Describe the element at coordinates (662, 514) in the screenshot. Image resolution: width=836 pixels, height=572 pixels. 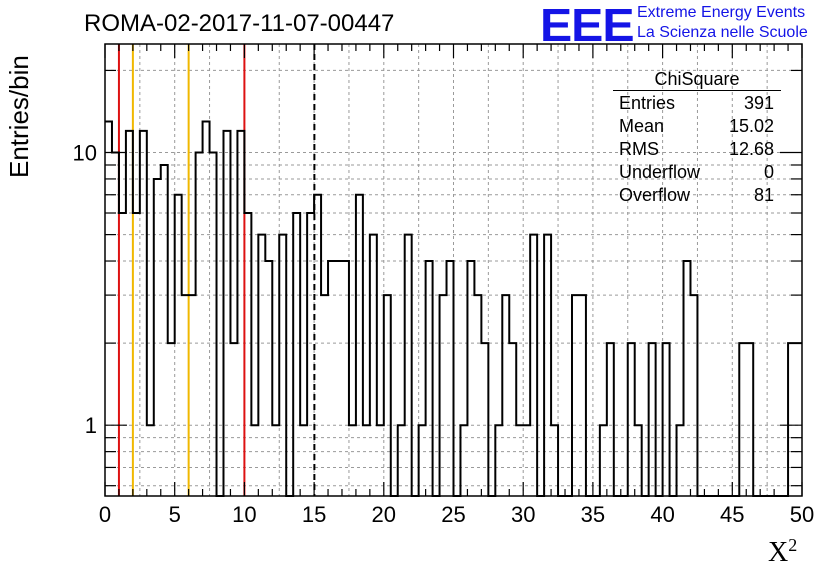
I see `x-tick-label: 40` at that location.